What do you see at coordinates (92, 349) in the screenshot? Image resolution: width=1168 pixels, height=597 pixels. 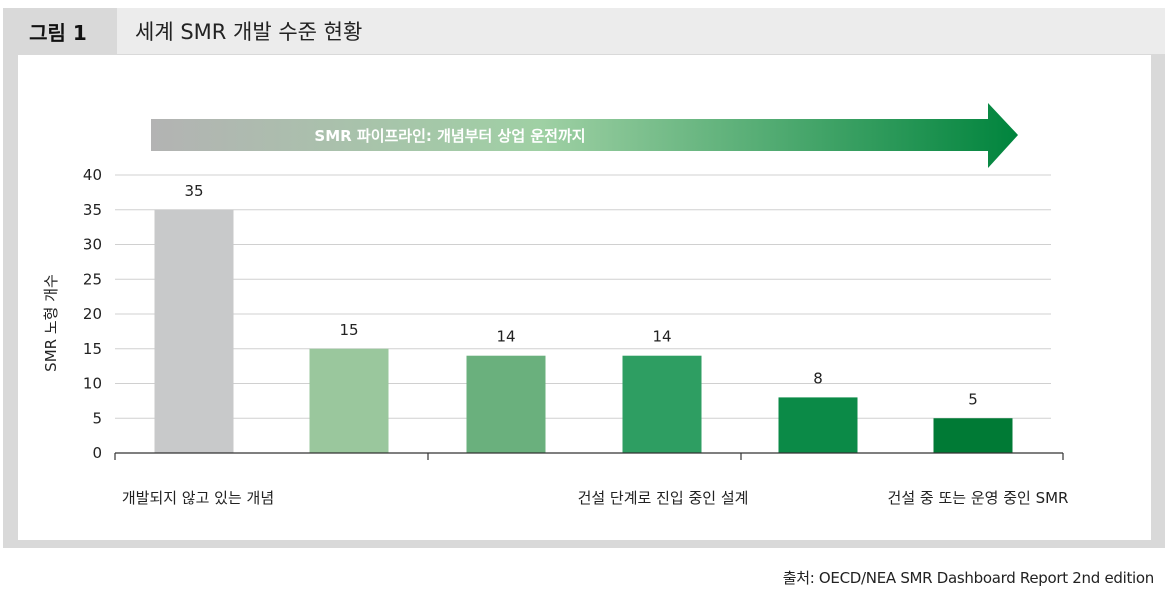 I see `y-tick-label: 15` at bounding box center [92, 349].